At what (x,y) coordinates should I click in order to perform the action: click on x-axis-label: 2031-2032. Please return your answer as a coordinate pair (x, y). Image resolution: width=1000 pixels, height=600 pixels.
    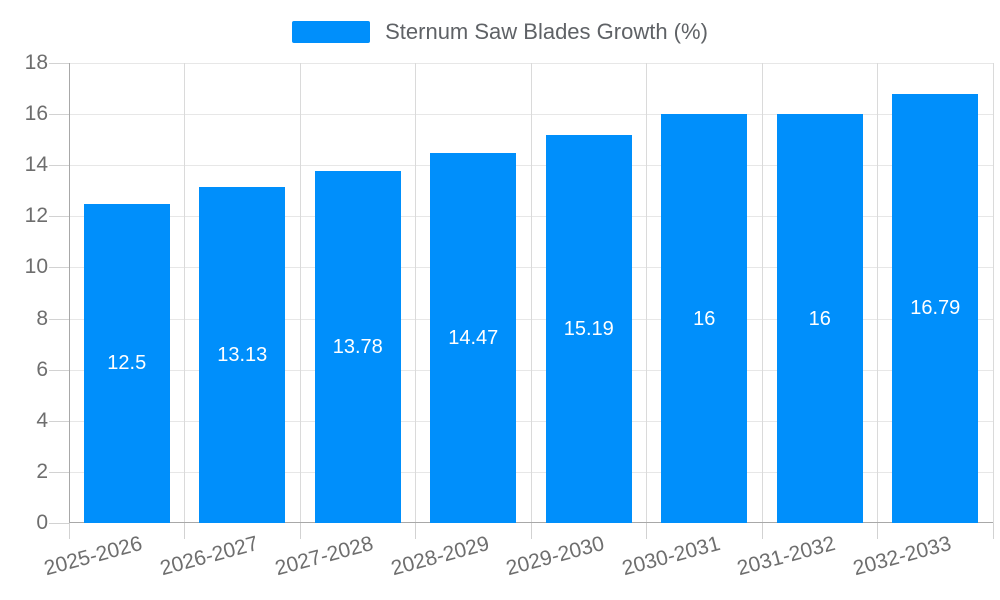
    Looking at the image, I should click on (786, 556).